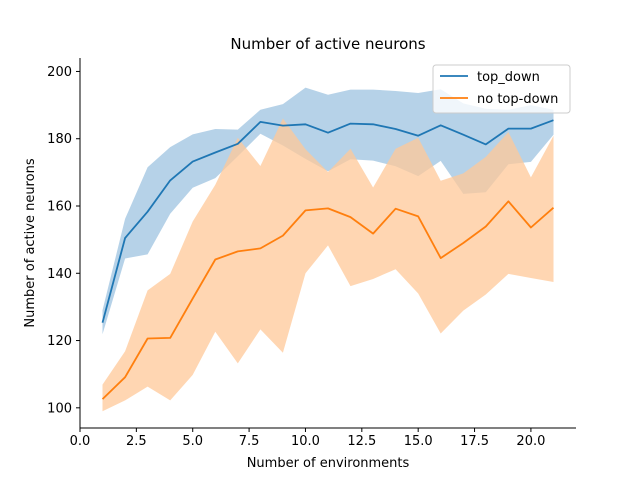 This screenshot has height=480, width=640. What do you see at coordinates (59, 341) in the screenshot?
I see `y-tick-label: 120` at bounding box center [59, 341].